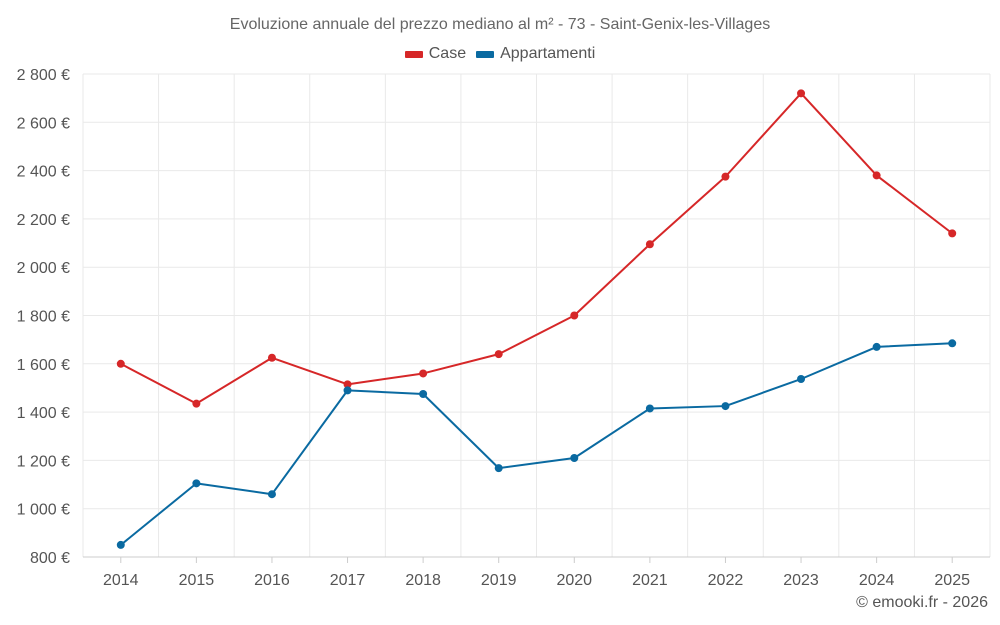  I want to click on x-tick-label: 2025, so click(952, 580).